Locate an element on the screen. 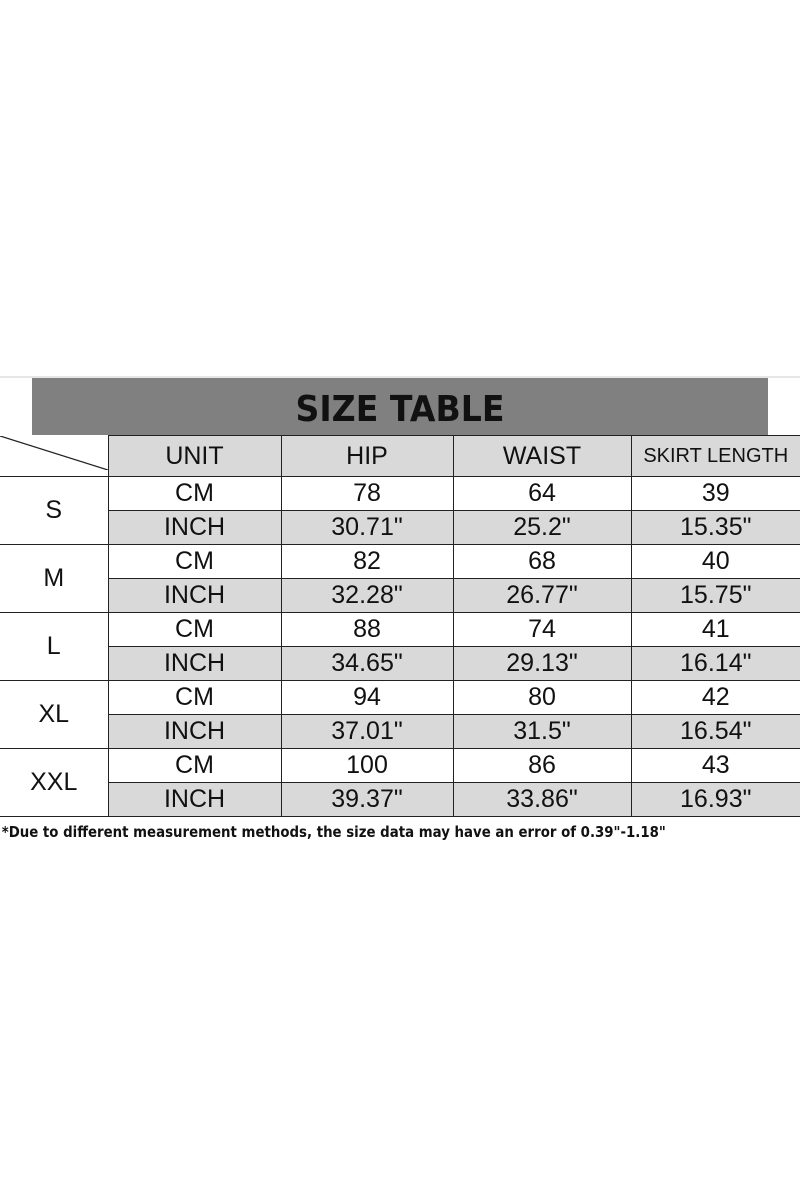 Image resolution: width=800 pixels, height=1200 pixels. hip-cell: 78 is located at coordinates (367, 493).